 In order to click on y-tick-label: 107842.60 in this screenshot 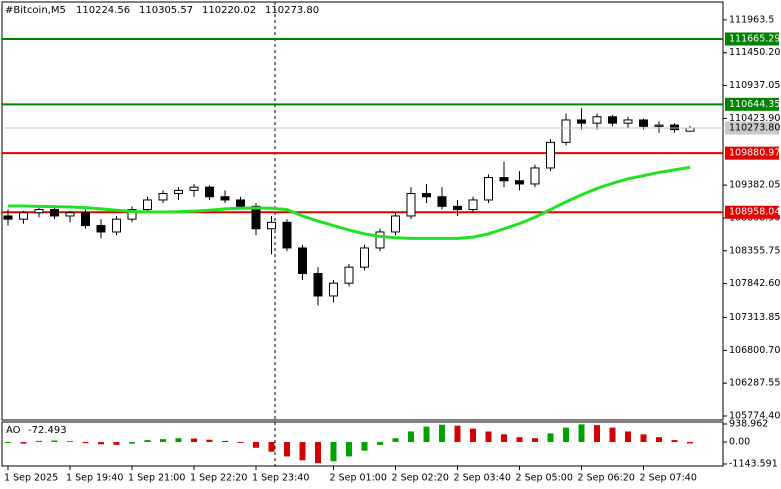, I will do `click(754, 283)`.